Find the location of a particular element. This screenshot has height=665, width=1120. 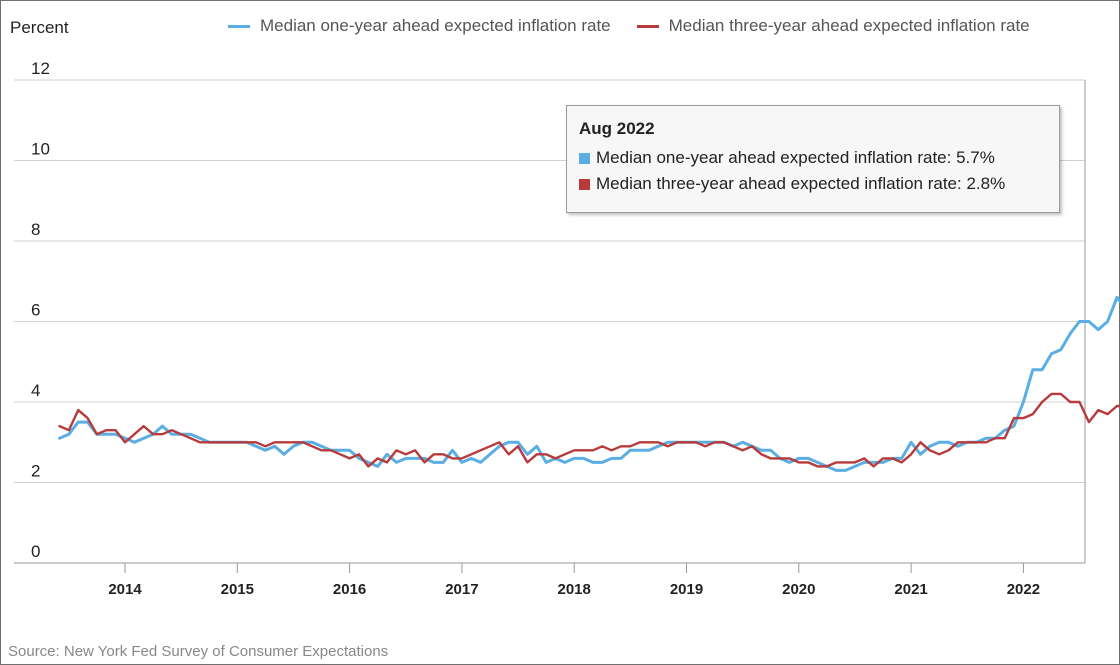

legend-swatch-three-year is located at coordinates (647, 26).